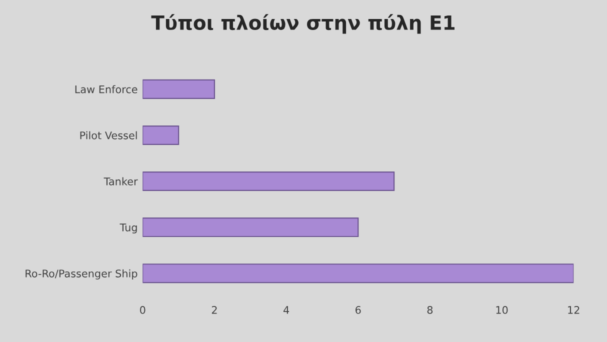 The image size is (607, 342). Describe the element at coordinates (128, 229) in the screenshot. I see `y-tick-label: Tug` at that location.